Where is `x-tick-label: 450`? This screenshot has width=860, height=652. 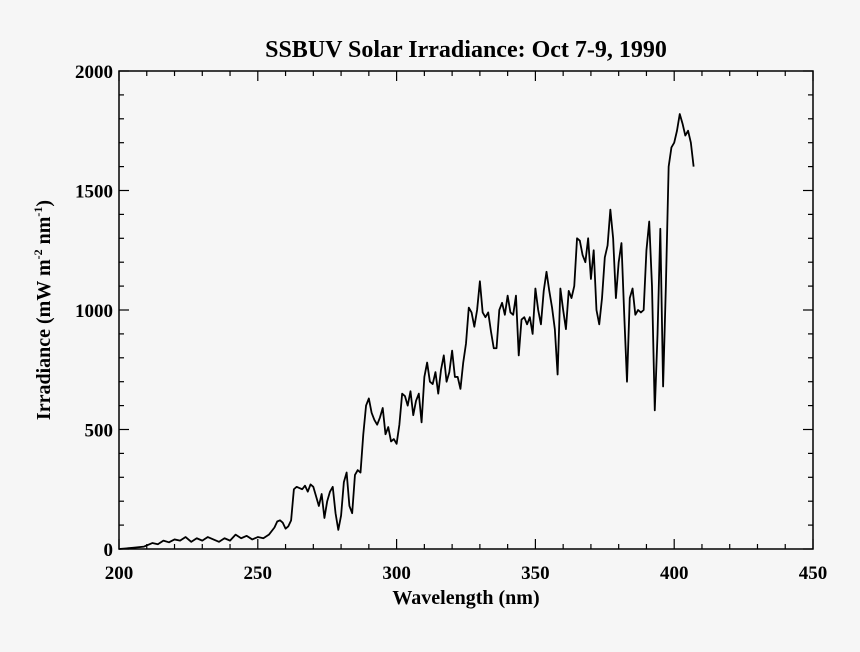 x-tick-label: 450 is located at coordinates (813, 573).